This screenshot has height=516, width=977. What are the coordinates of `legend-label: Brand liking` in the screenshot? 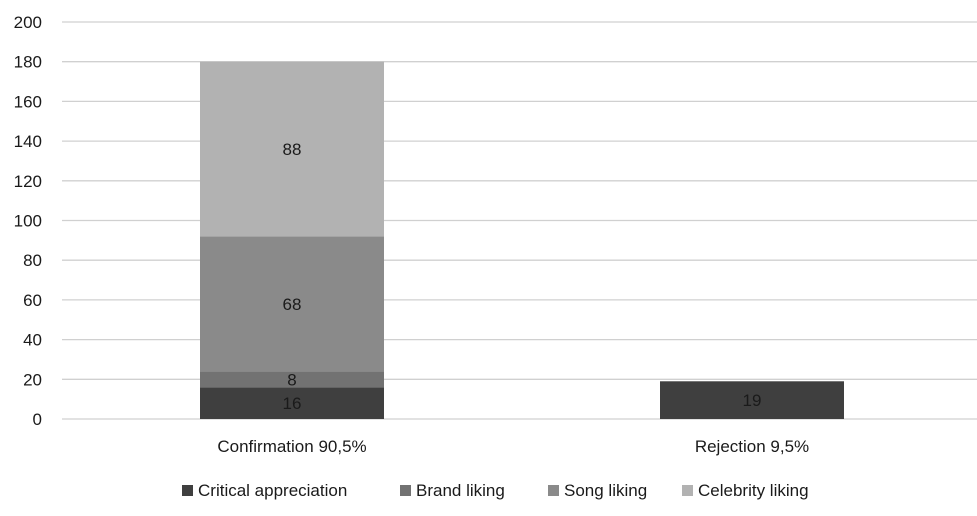 It's located at (460, 490).